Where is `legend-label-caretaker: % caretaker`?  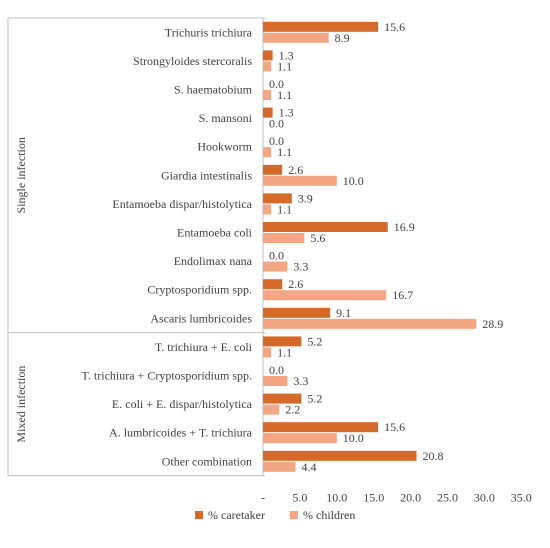
legend-label-caretaker: % caretaker is located at coordinates (236, 515).